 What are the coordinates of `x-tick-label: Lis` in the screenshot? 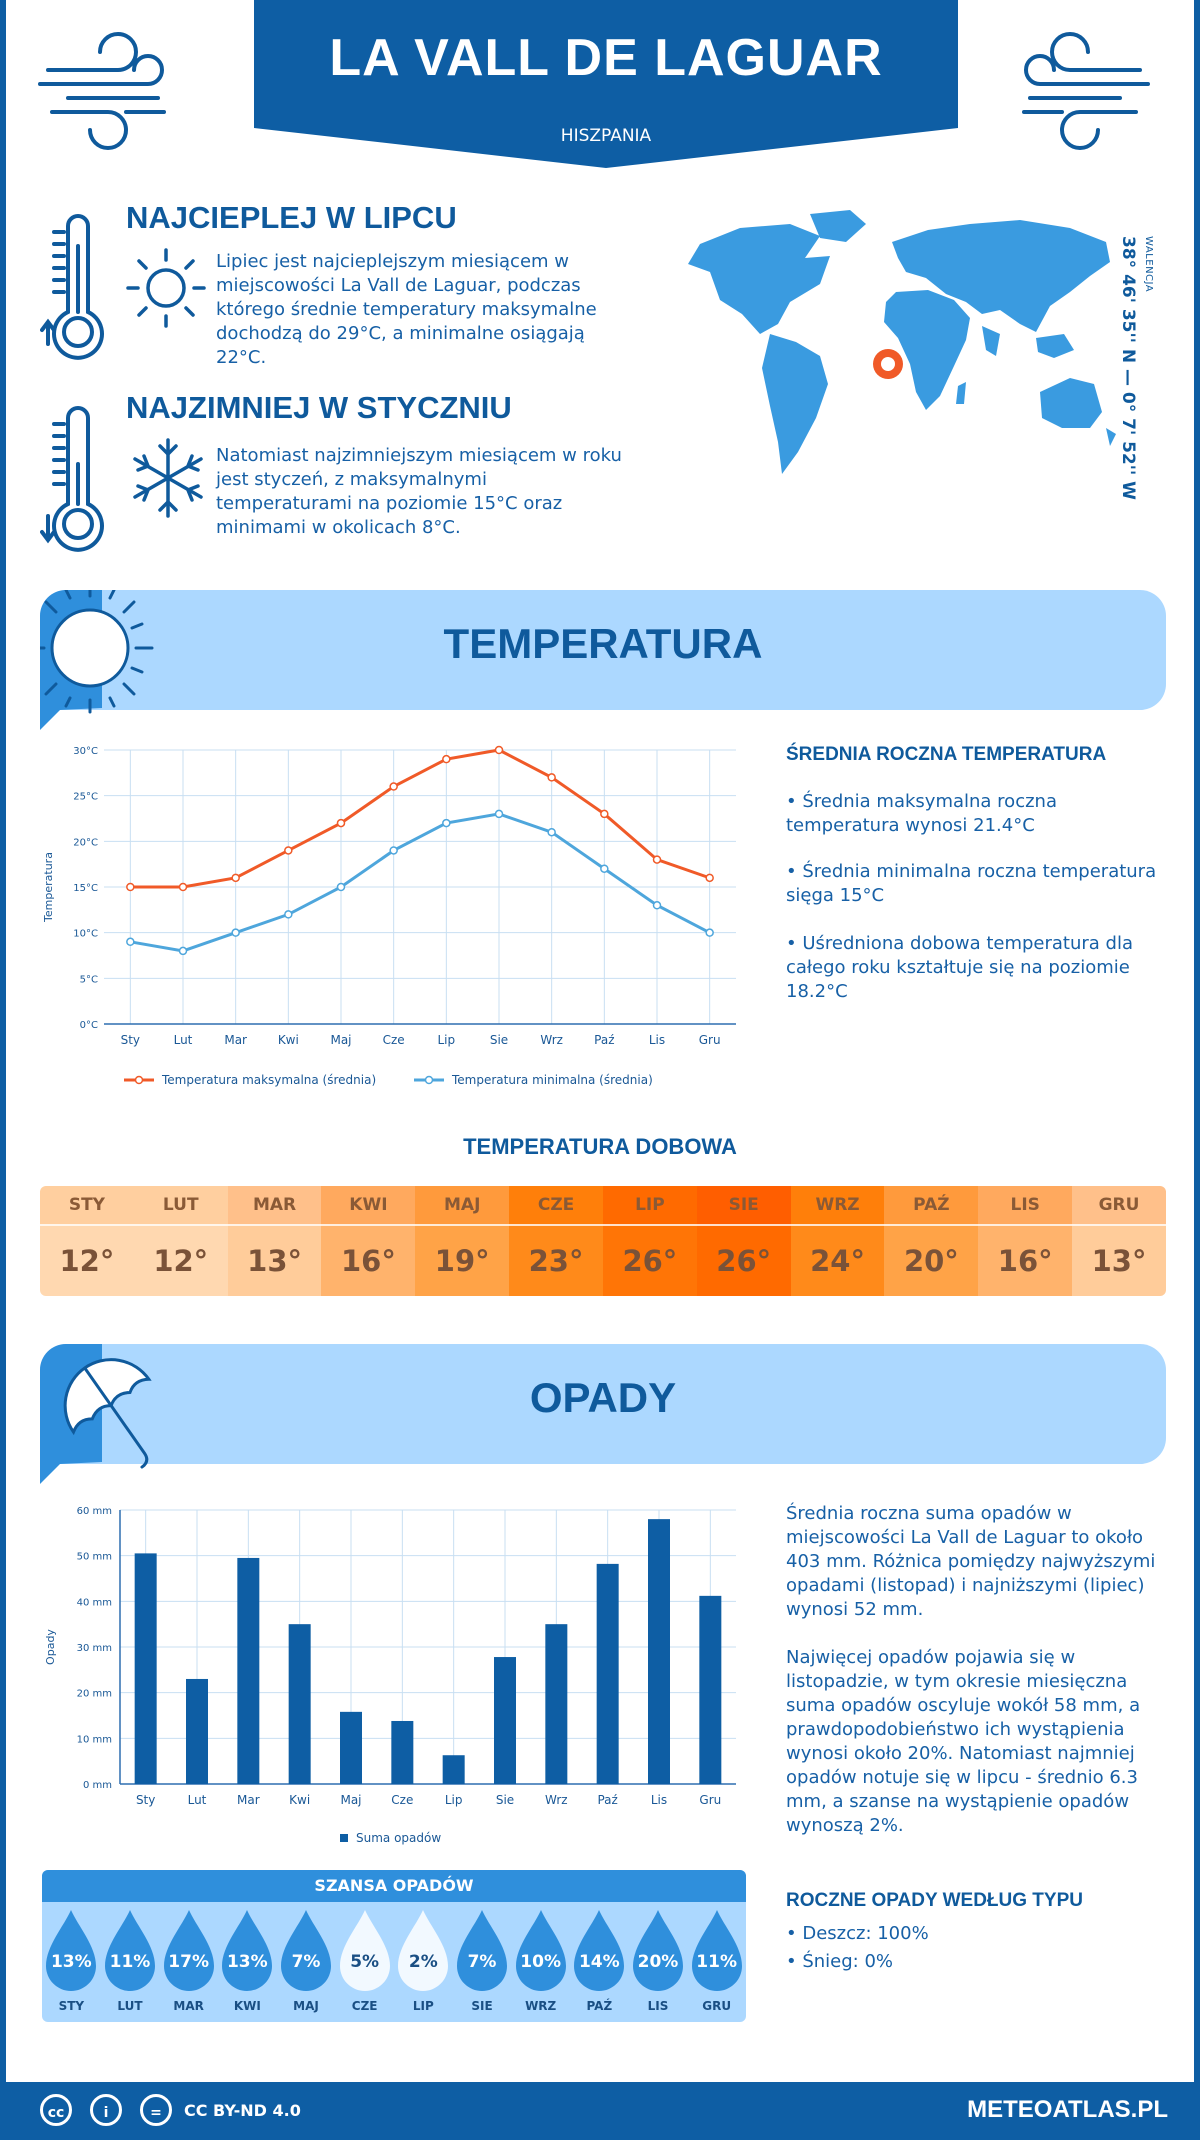 It's located at (657, 1040).